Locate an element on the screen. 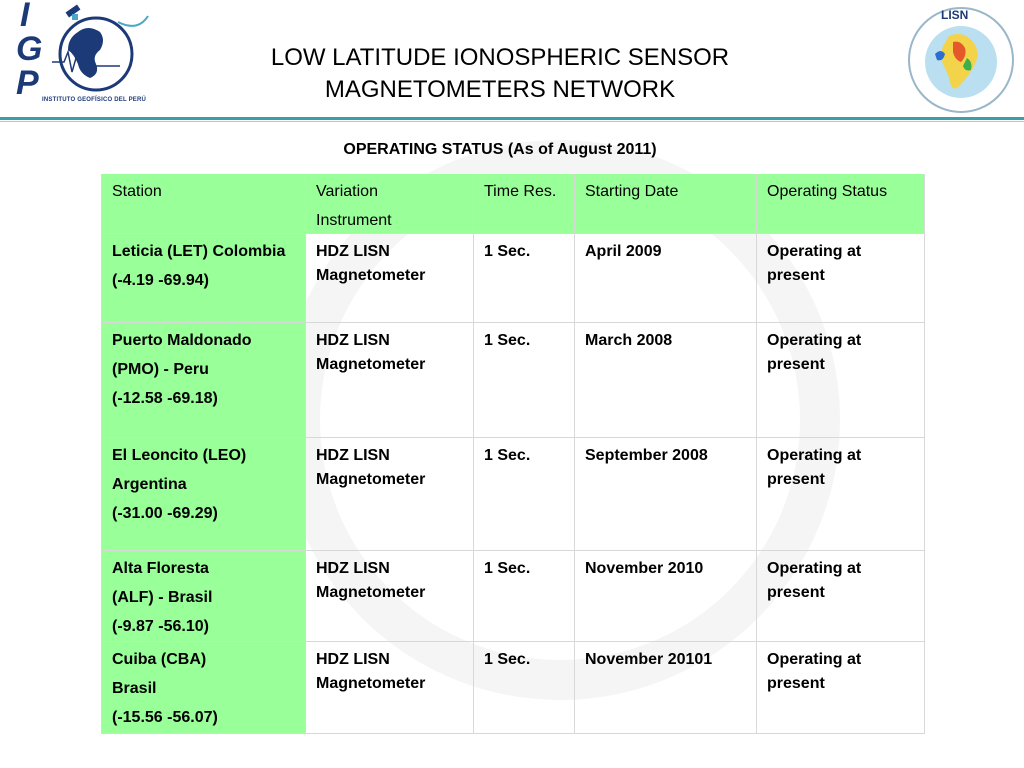  lisn-logo: LISN is located at coordinates (961, 60).